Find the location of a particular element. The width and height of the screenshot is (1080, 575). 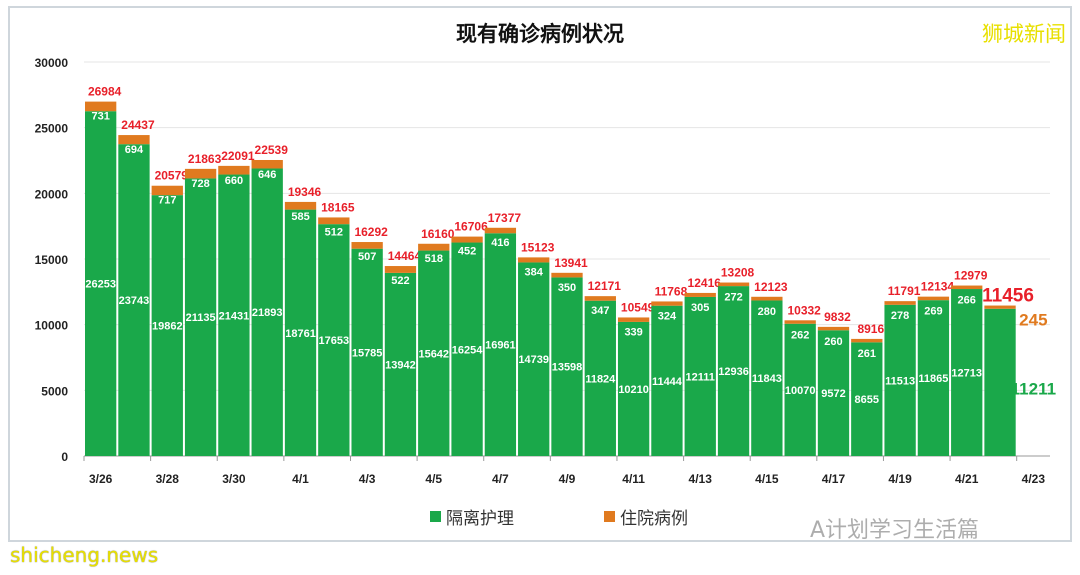

data-label-isolation: 15785 is located at coordinates (367, 353).